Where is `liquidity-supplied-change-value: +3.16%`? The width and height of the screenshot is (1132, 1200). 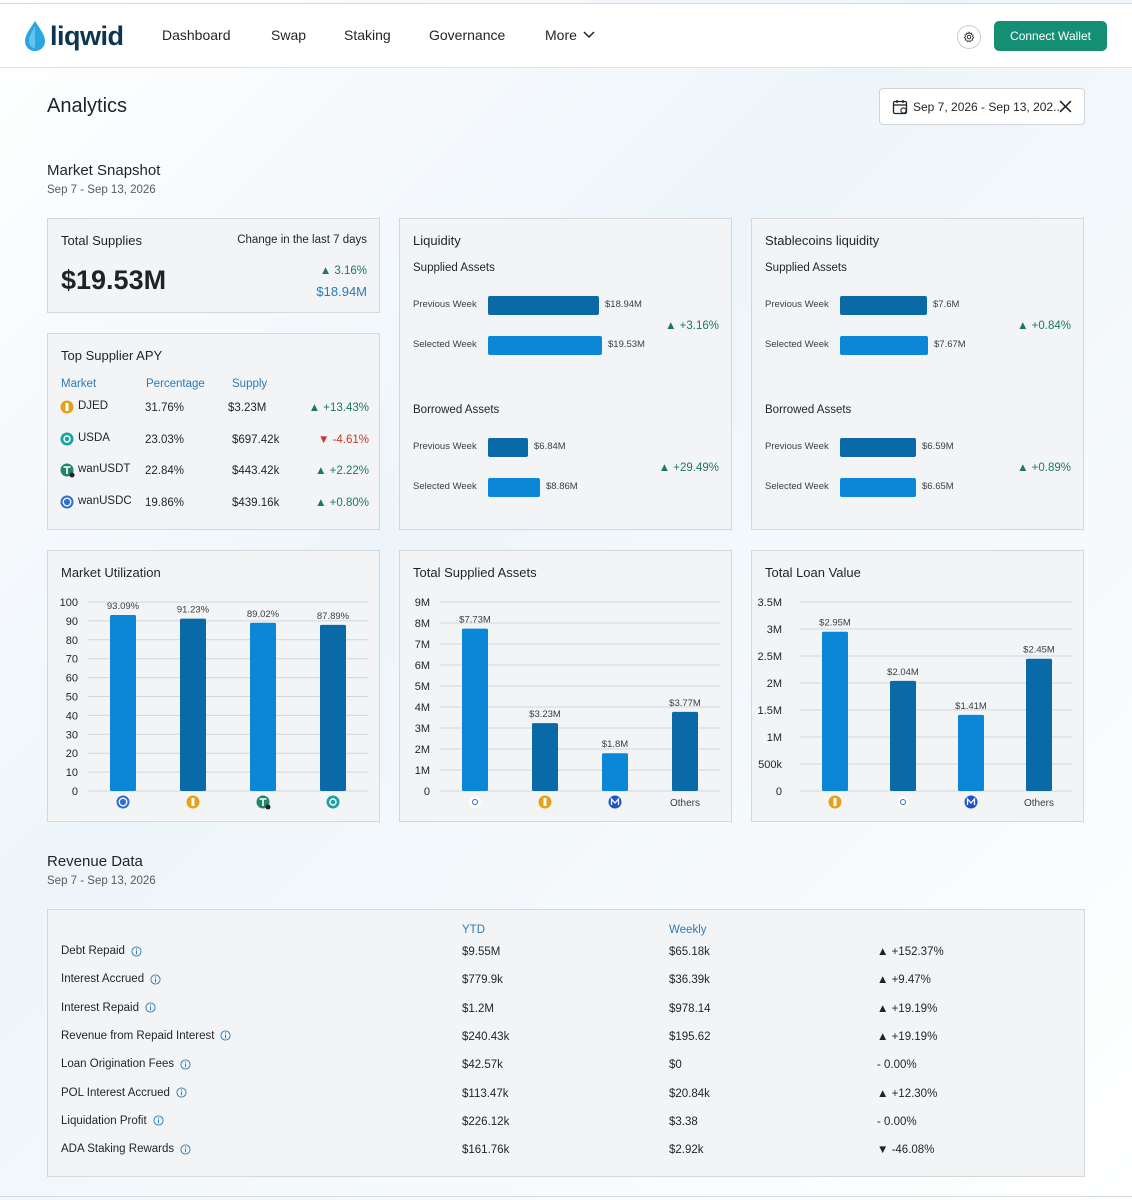
liquidity-supplied-change-value: +3.16% is located at coordinates (699, 326).